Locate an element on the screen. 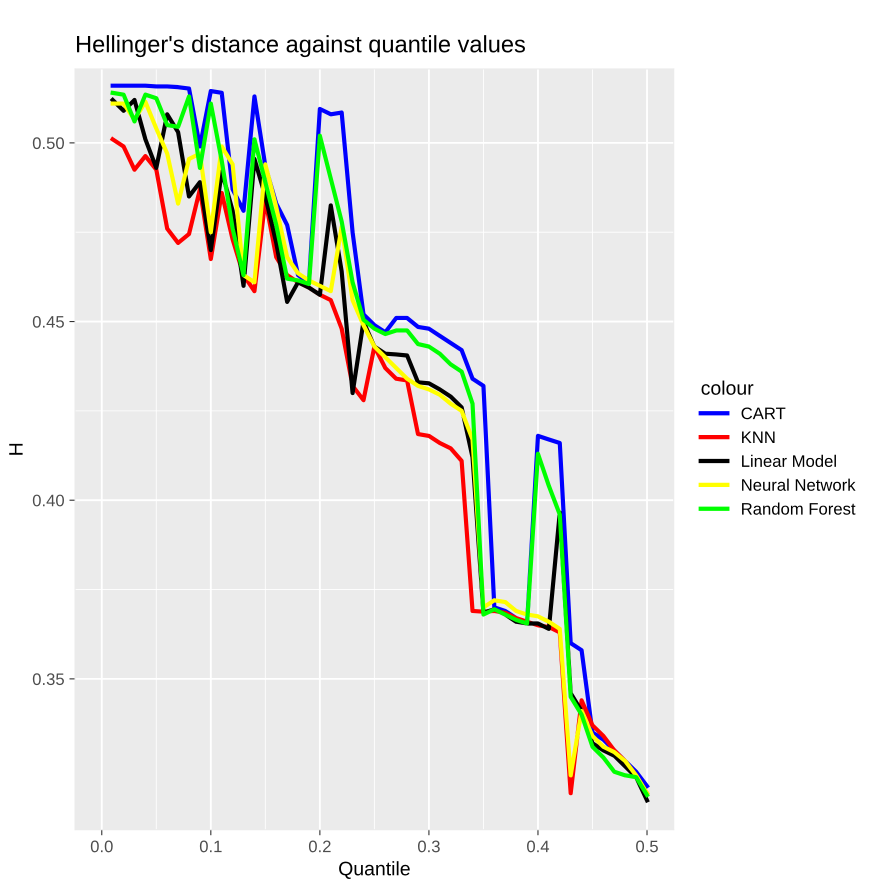 The width and height of the screenshot is (883, 895). legend-label: Linear Model is located at coordinates (789, 460).